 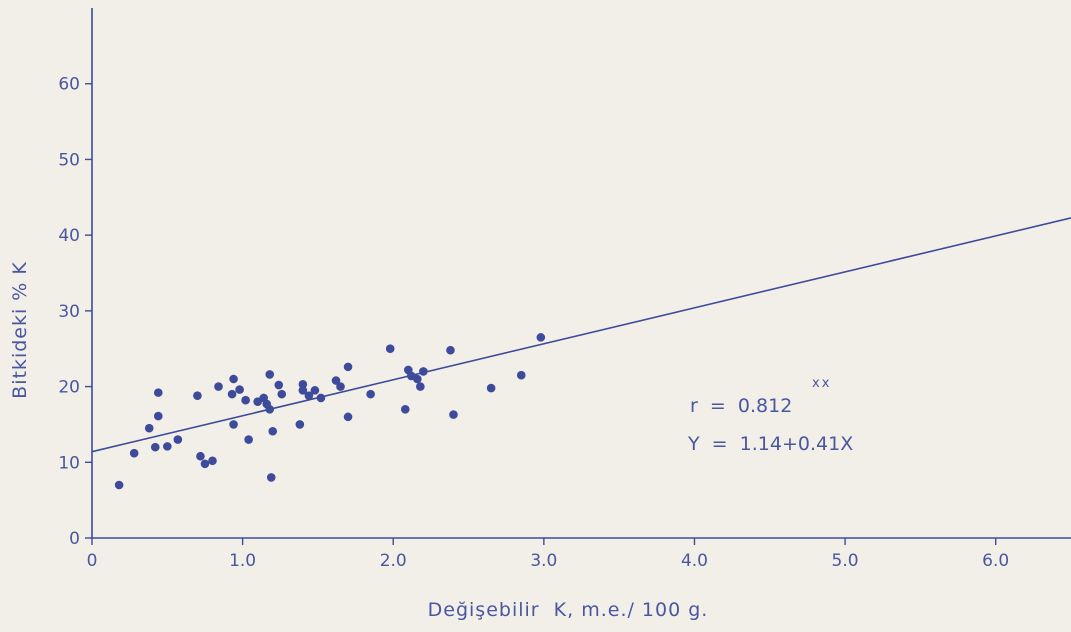 I want to click on correlation-label: r = 0.812, so click(x=741, y=406).